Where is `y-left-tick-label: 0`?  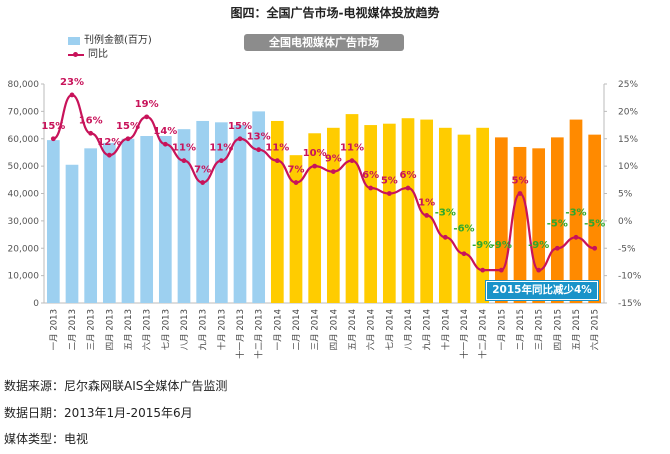
y-left-tick-label: 0 is located at coordinates (36, 304).